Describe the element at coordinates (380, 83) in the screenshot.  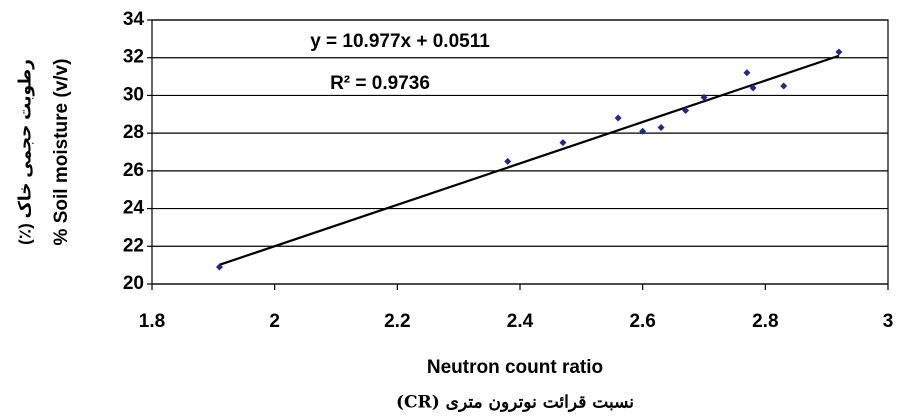
I see `r-squared: R² = 0.9736` at that location.